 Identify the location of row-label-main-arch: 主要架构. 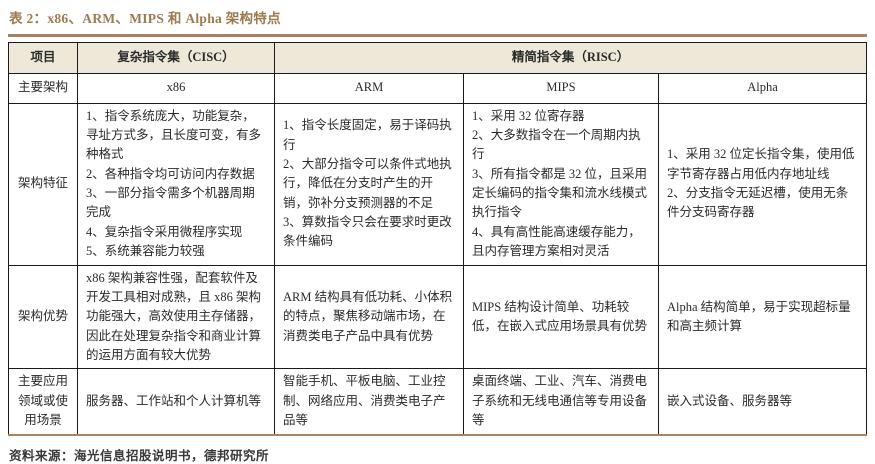
(43, 88).